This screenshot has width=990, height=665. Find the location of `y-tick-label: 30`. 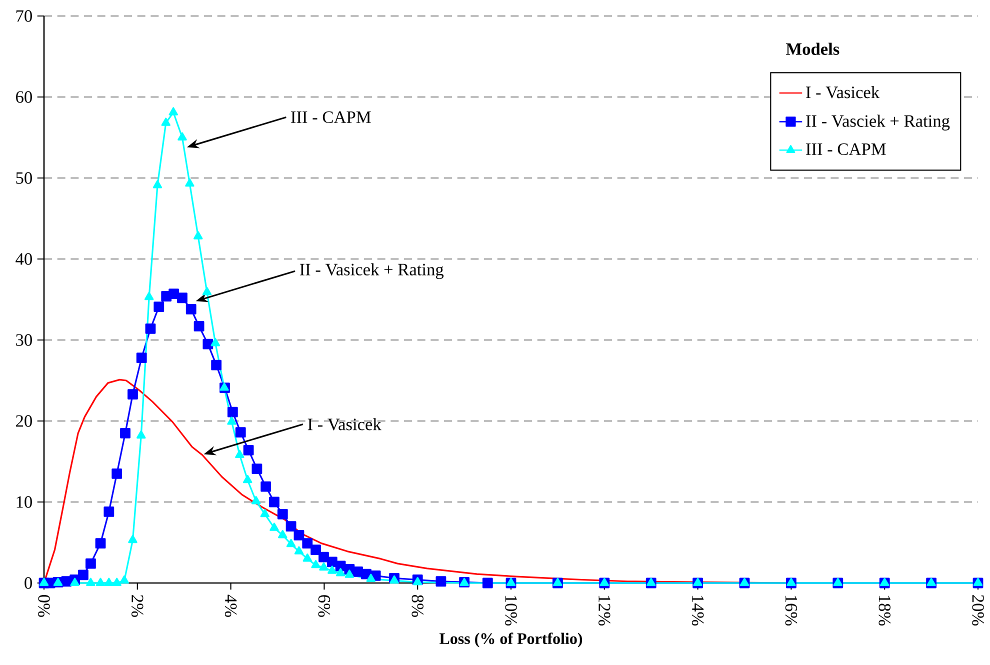

y-tick-label: 30 is located at coordinates (24, 340).